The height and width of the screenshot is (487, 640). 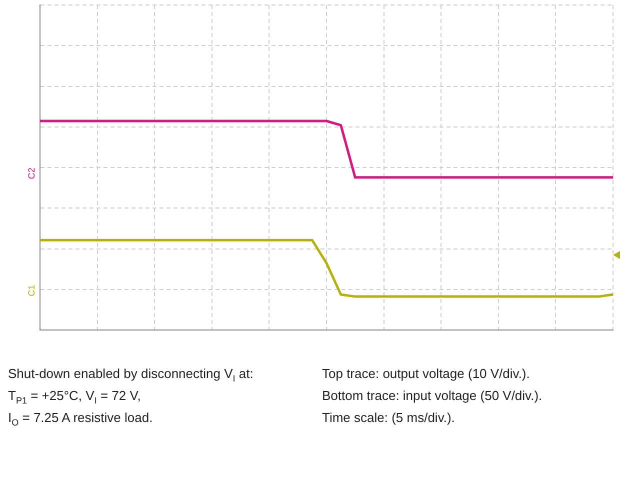 I want to click on text: Bottom trace: input voltage (50 V/div.)., so click(x=433, y=396).